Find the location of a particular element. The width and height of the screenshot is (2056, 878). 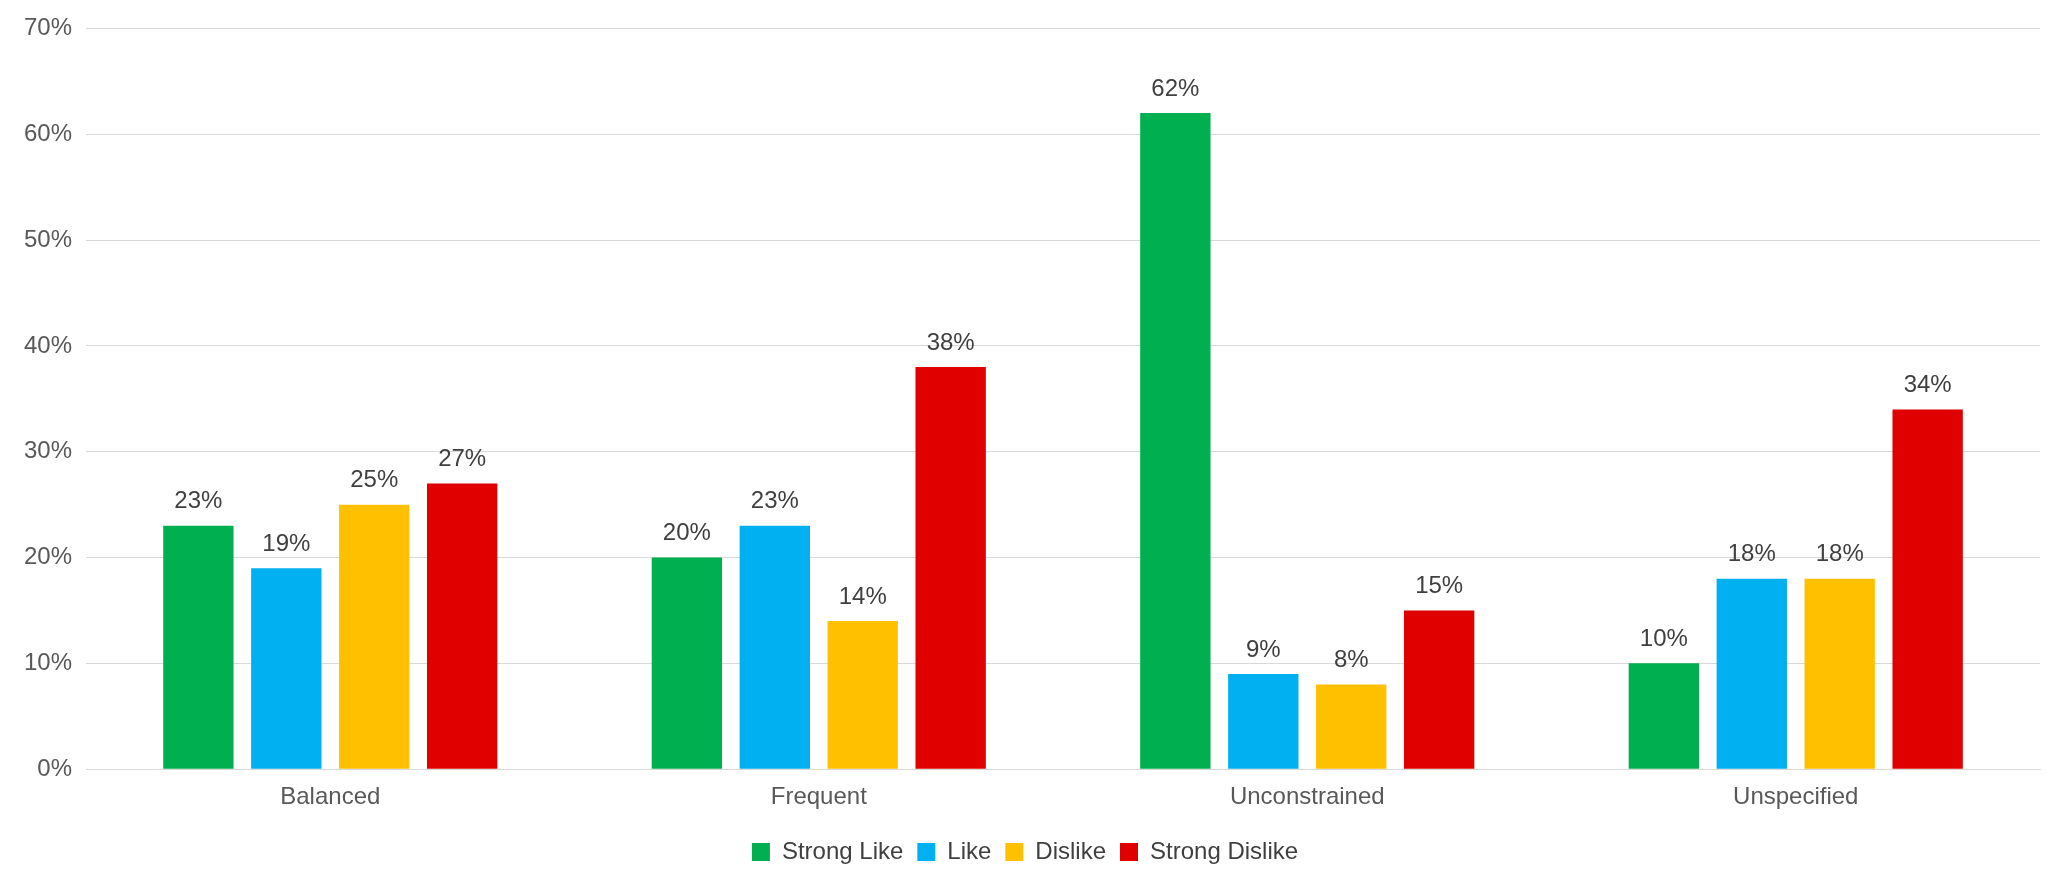

y-tick-label: 70% is located at coordinates (48, 27).